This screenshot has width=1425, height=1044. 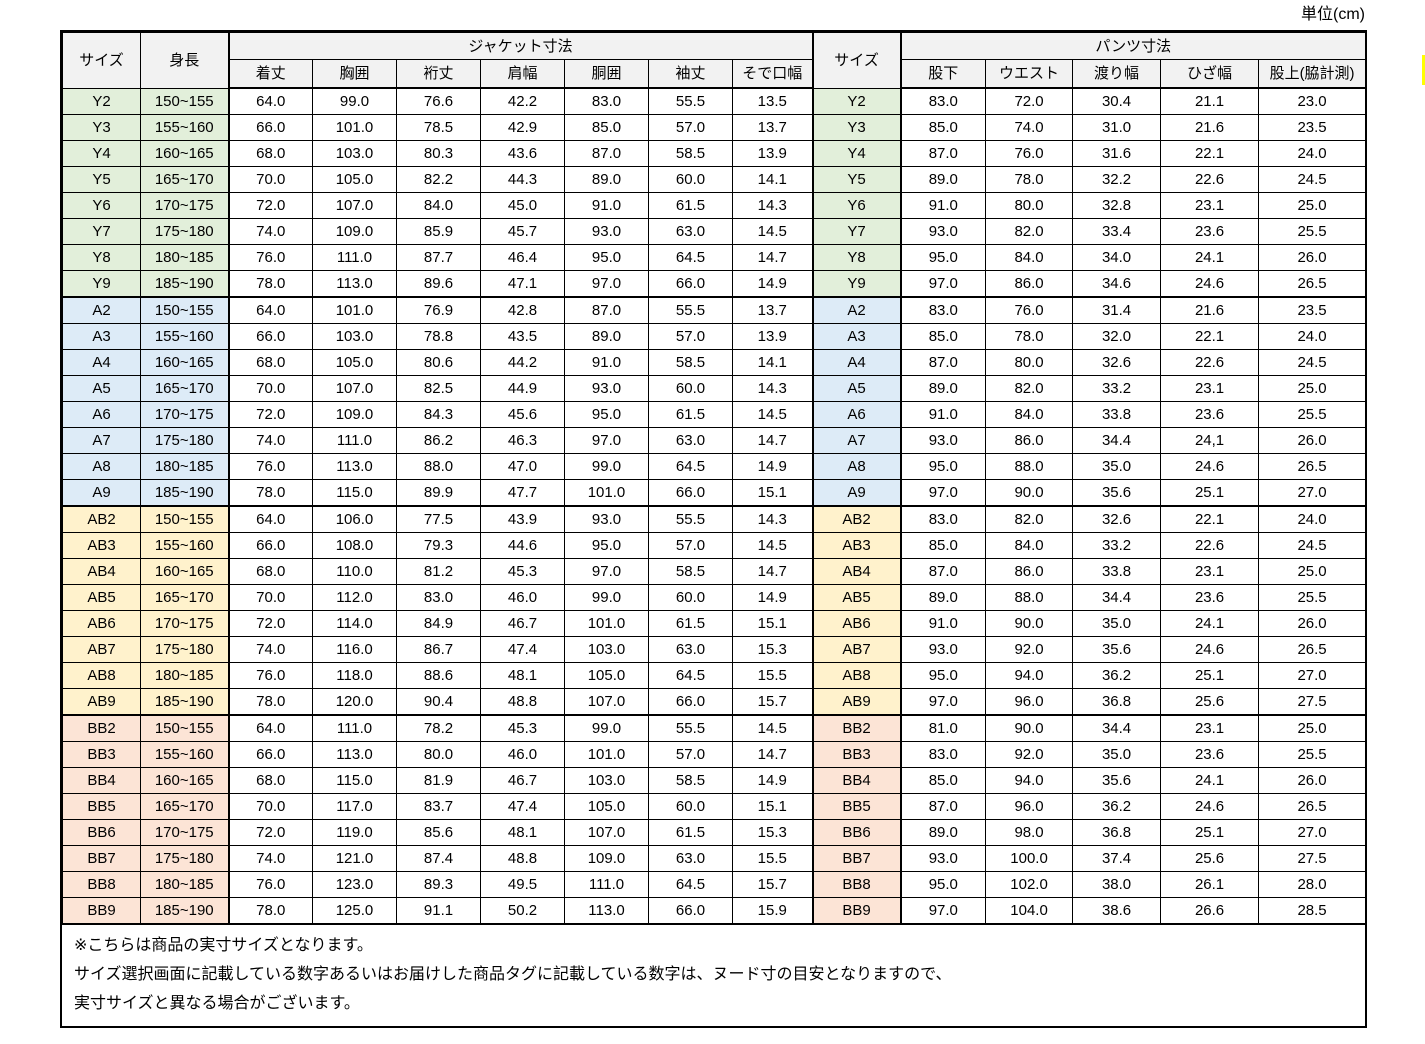 What do you see at coordinates (772, 257) in the screenshot?
I see `jacket-measure-cell: 14.7` at bounding box center [772, 257].